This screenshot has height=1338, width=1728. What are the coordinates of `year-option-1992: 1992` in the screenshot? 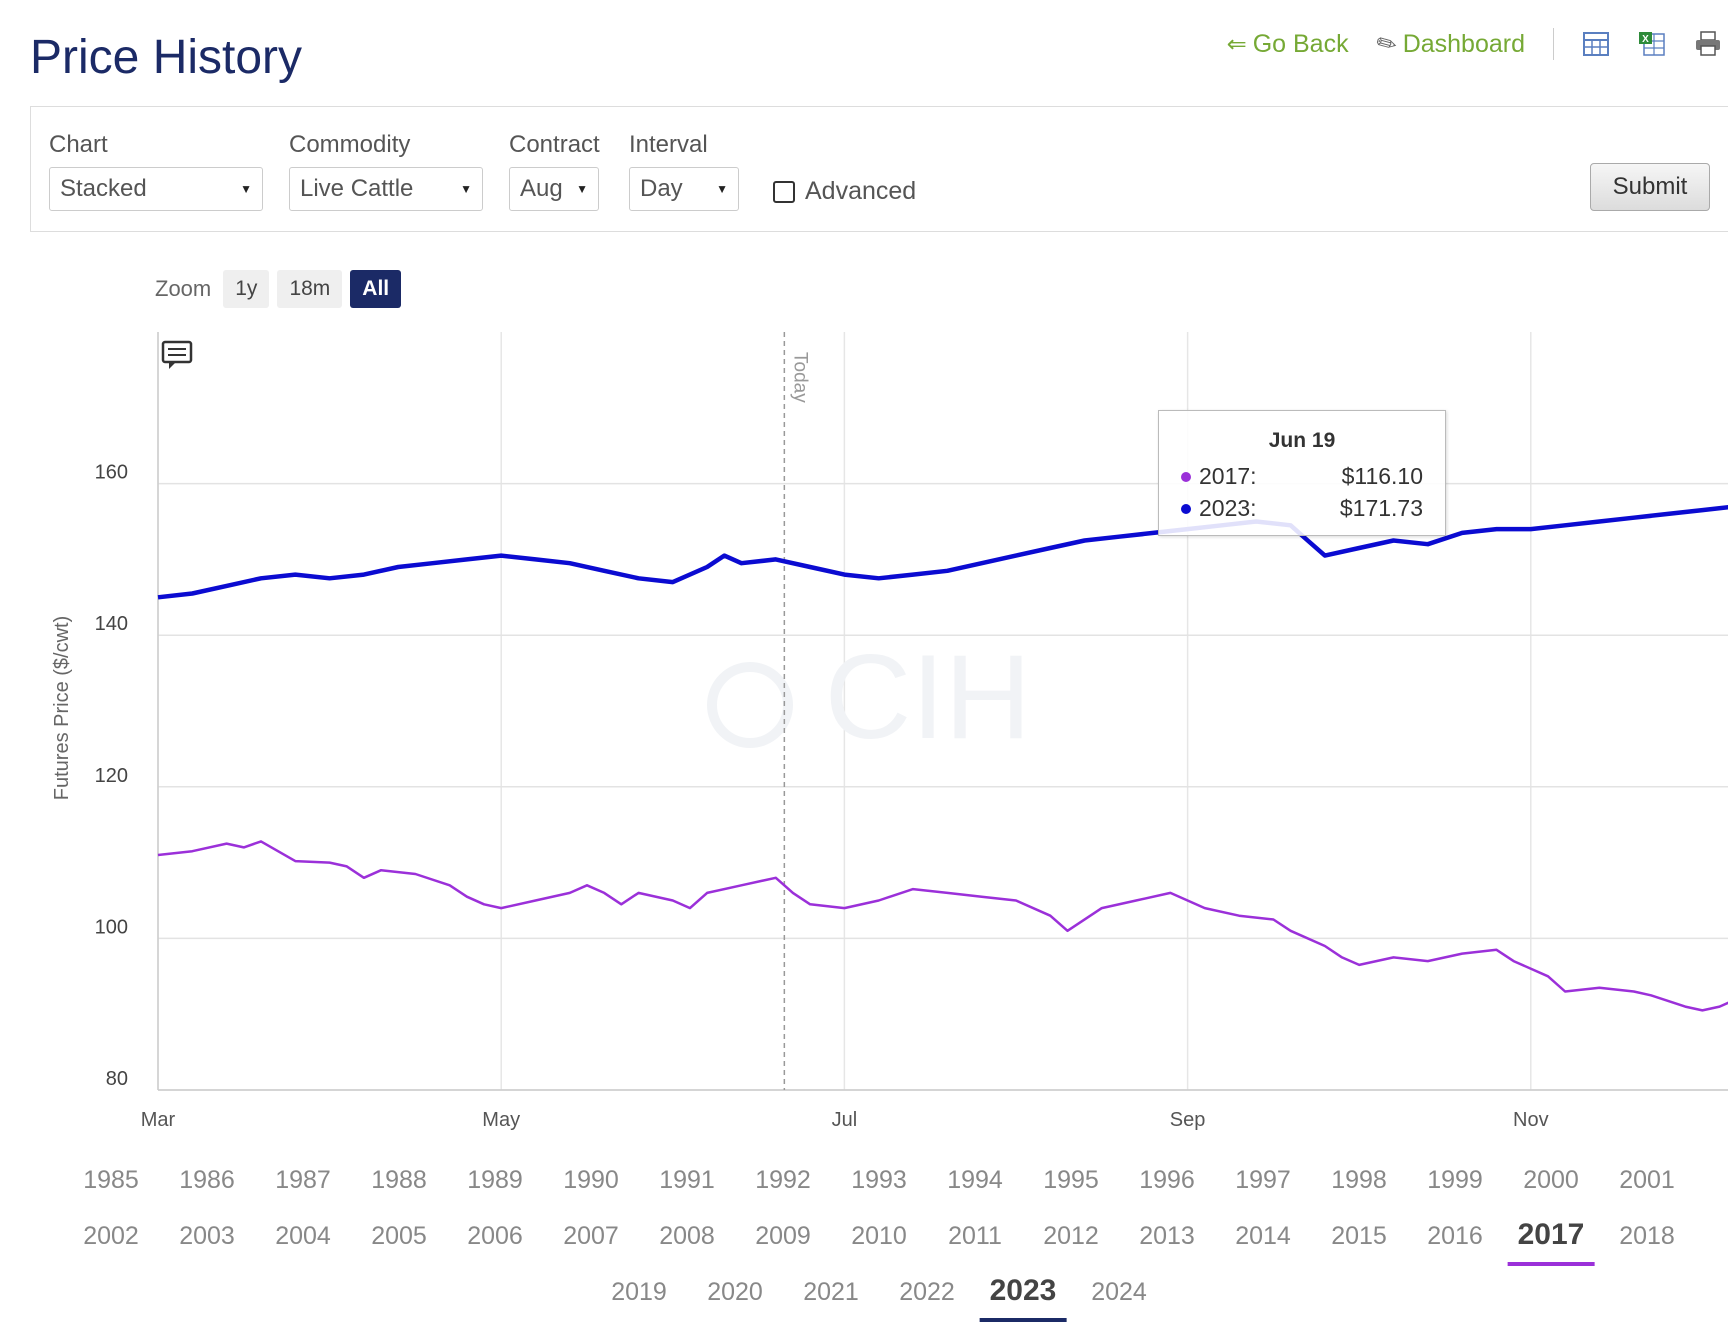 It's located at (783, 1180).